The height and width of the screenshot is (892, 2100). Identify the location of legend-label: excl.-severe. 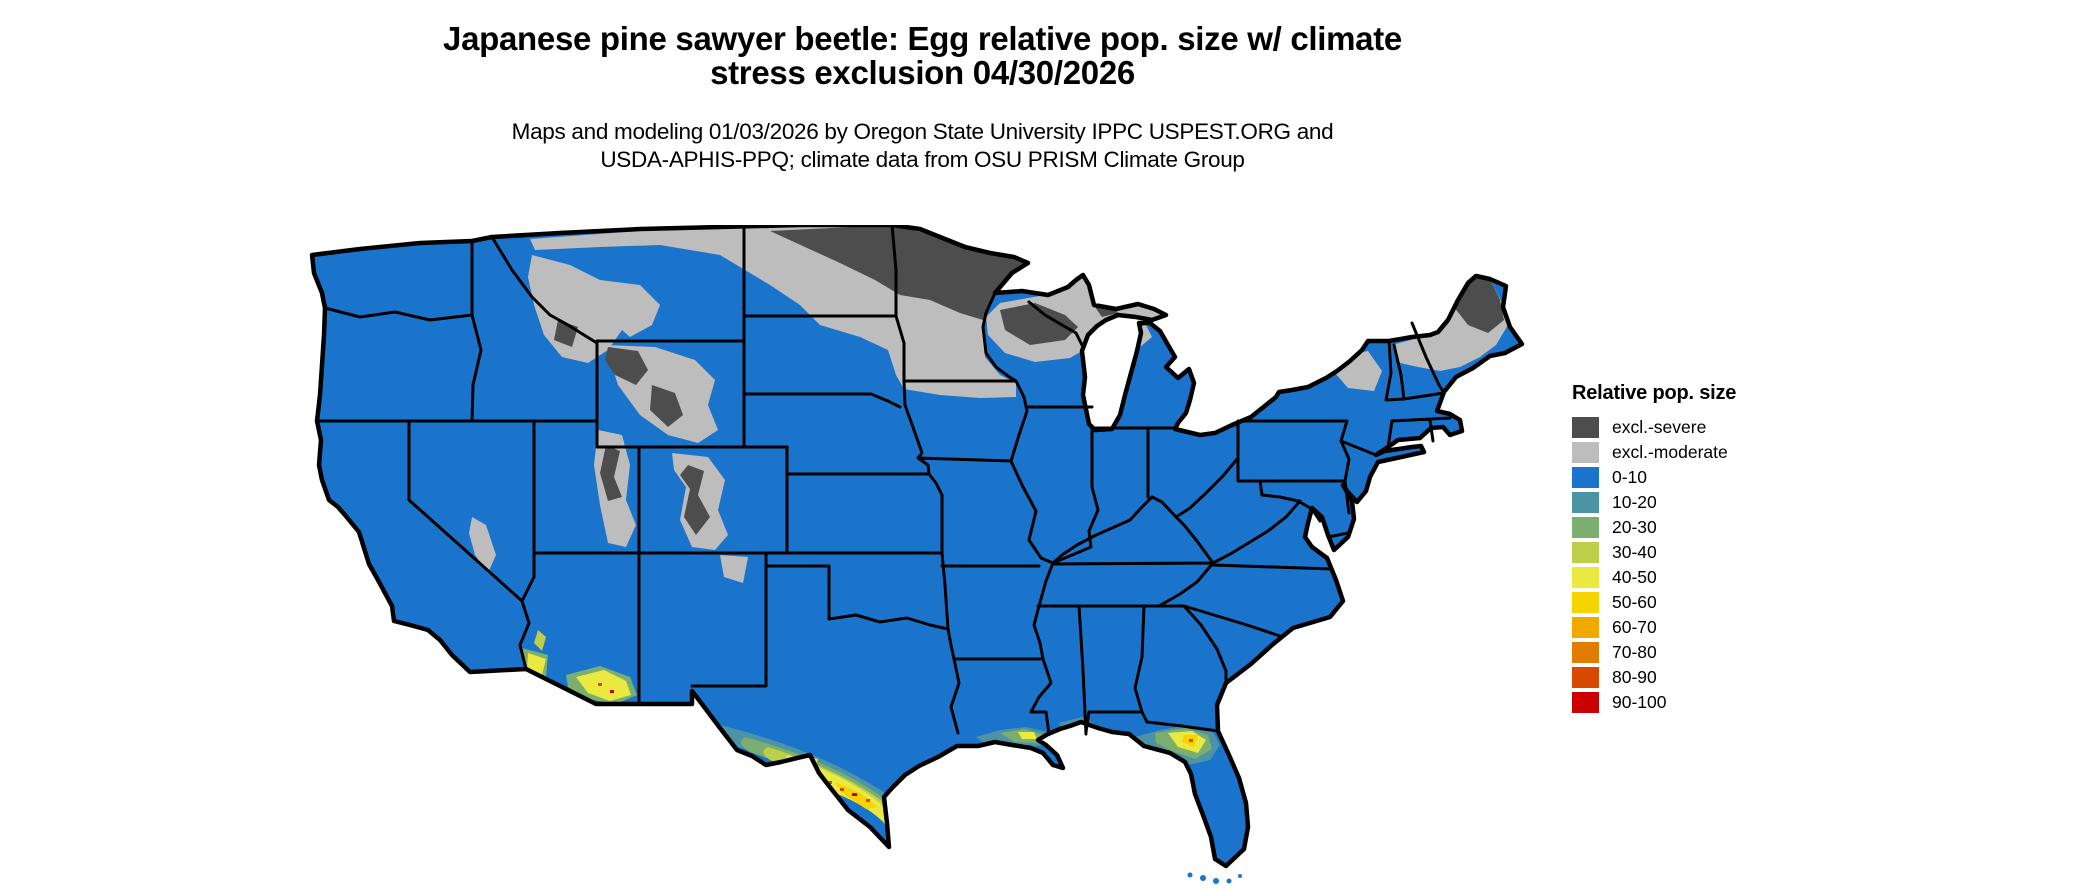
(1659, 427).